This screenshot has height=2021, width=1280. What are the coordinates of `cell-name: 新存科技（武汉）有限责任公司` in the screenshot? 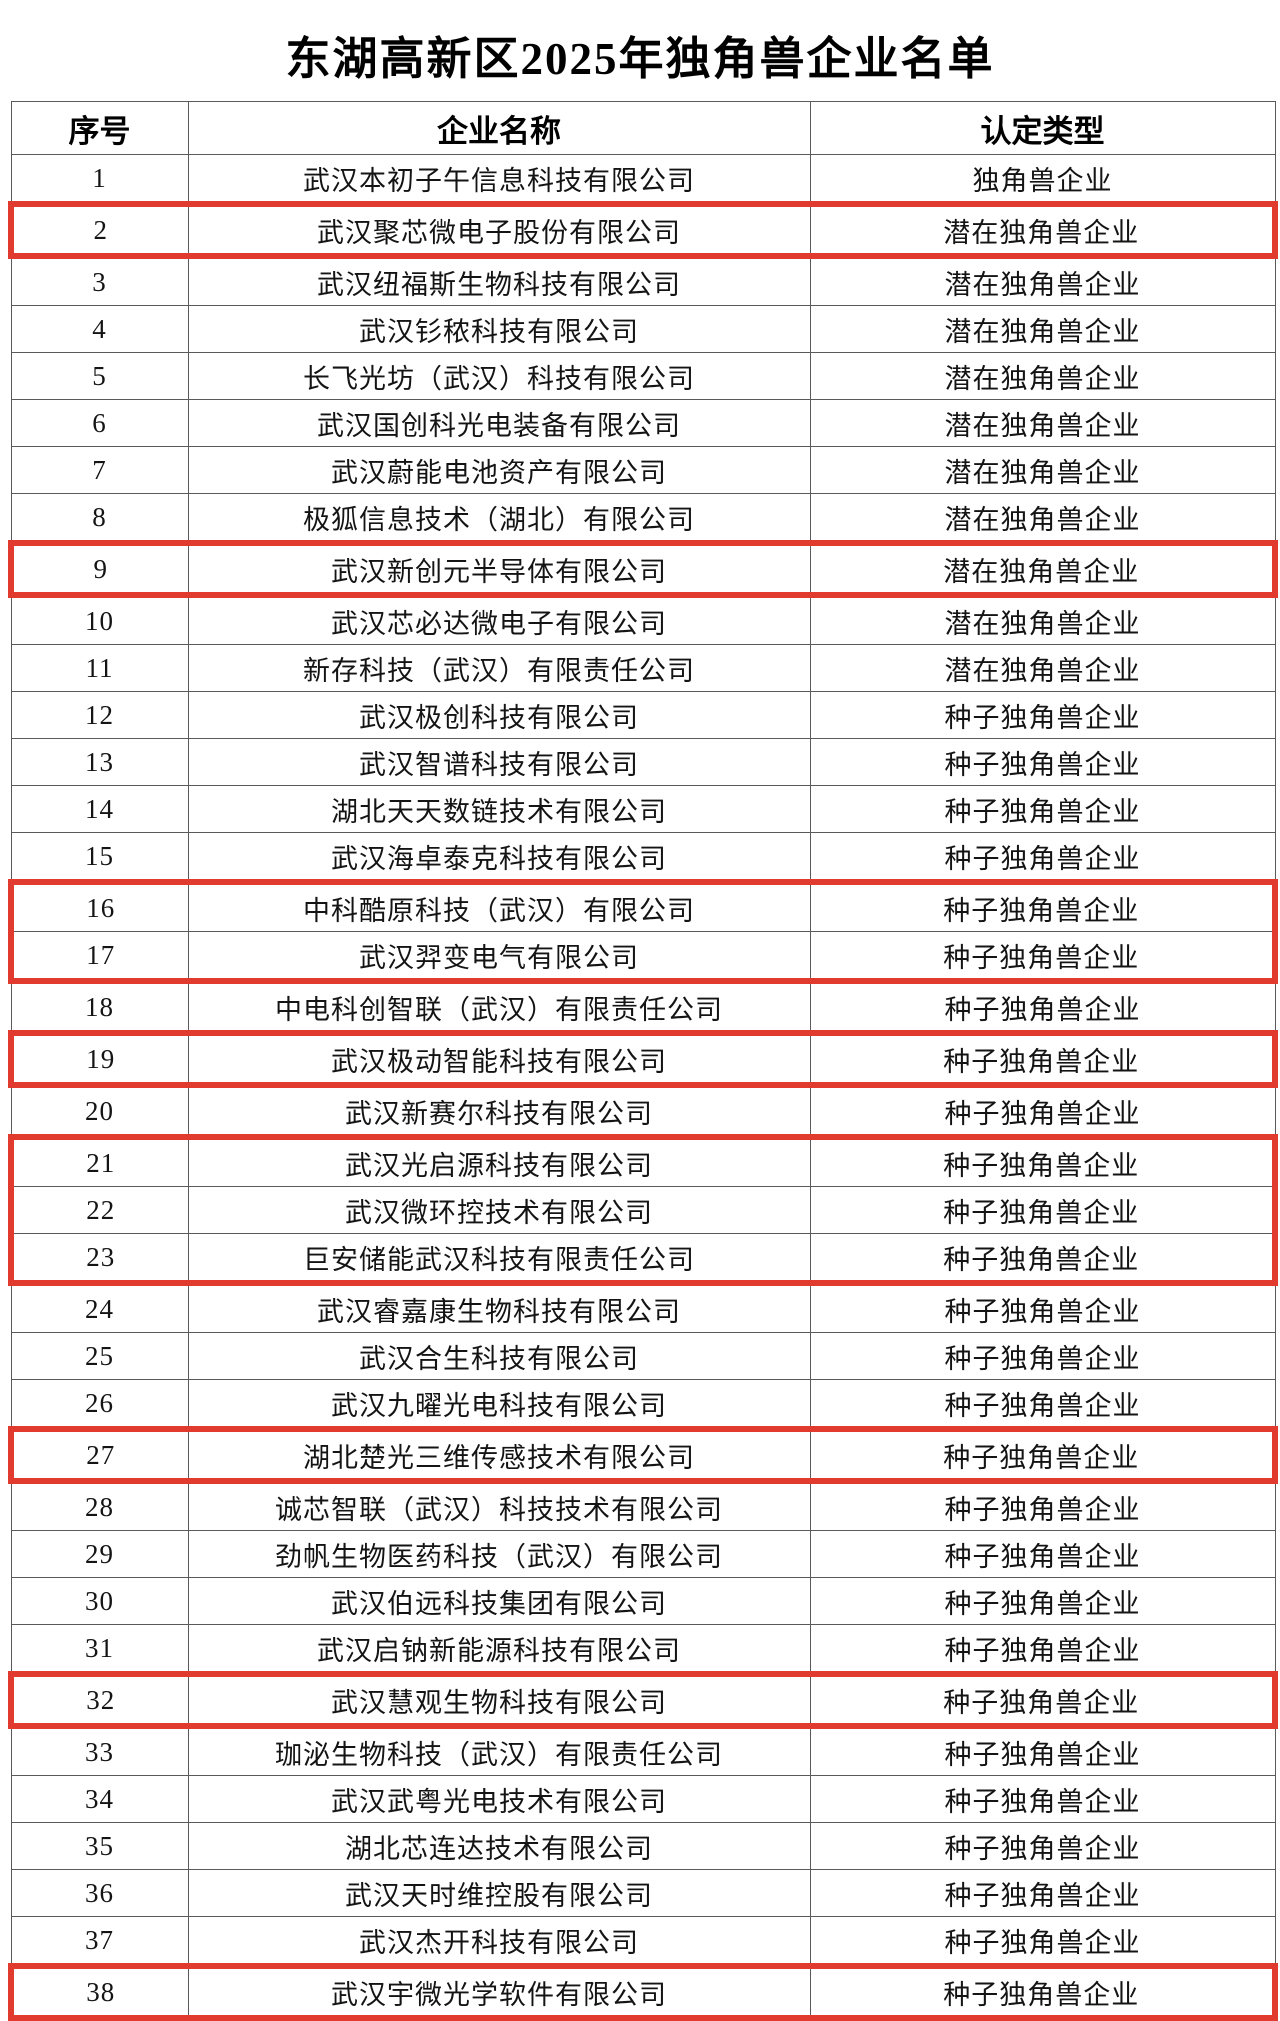 It's located at (499, 668).